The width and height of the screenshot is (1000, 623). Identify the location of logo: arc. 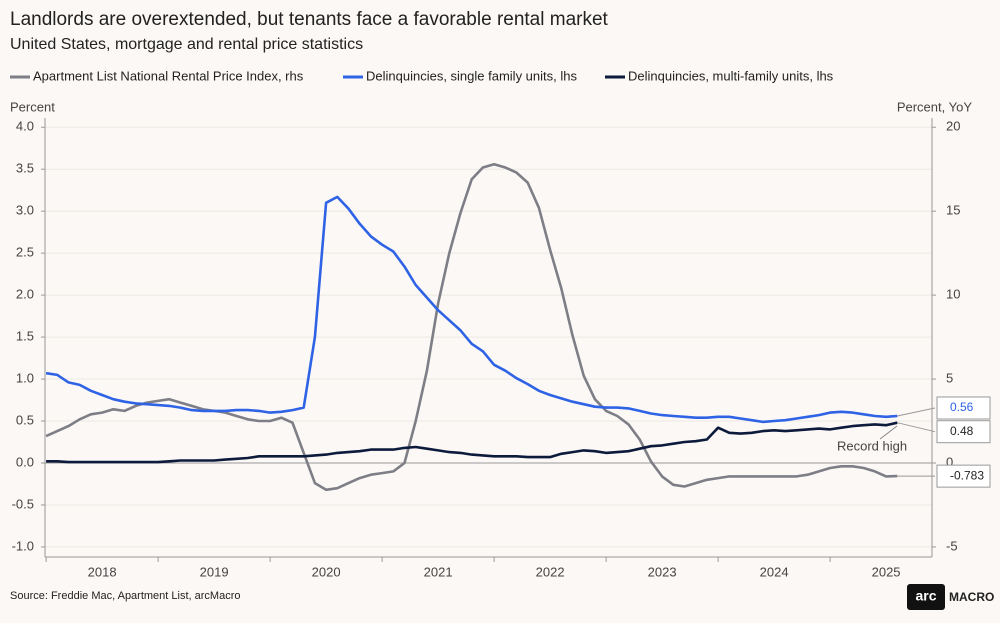
(925, 596).